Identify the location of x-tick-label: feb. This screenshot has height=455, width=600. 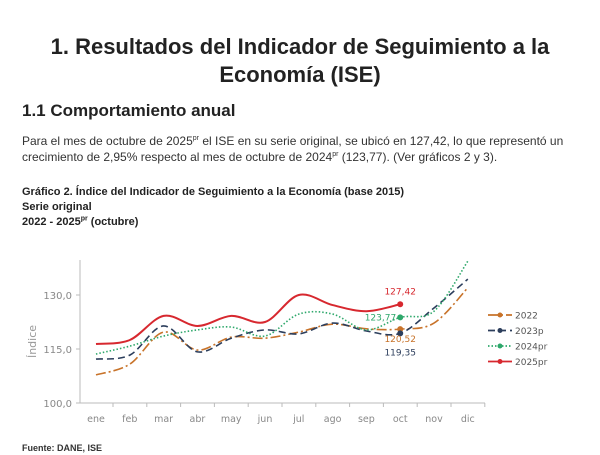
(129, 419).